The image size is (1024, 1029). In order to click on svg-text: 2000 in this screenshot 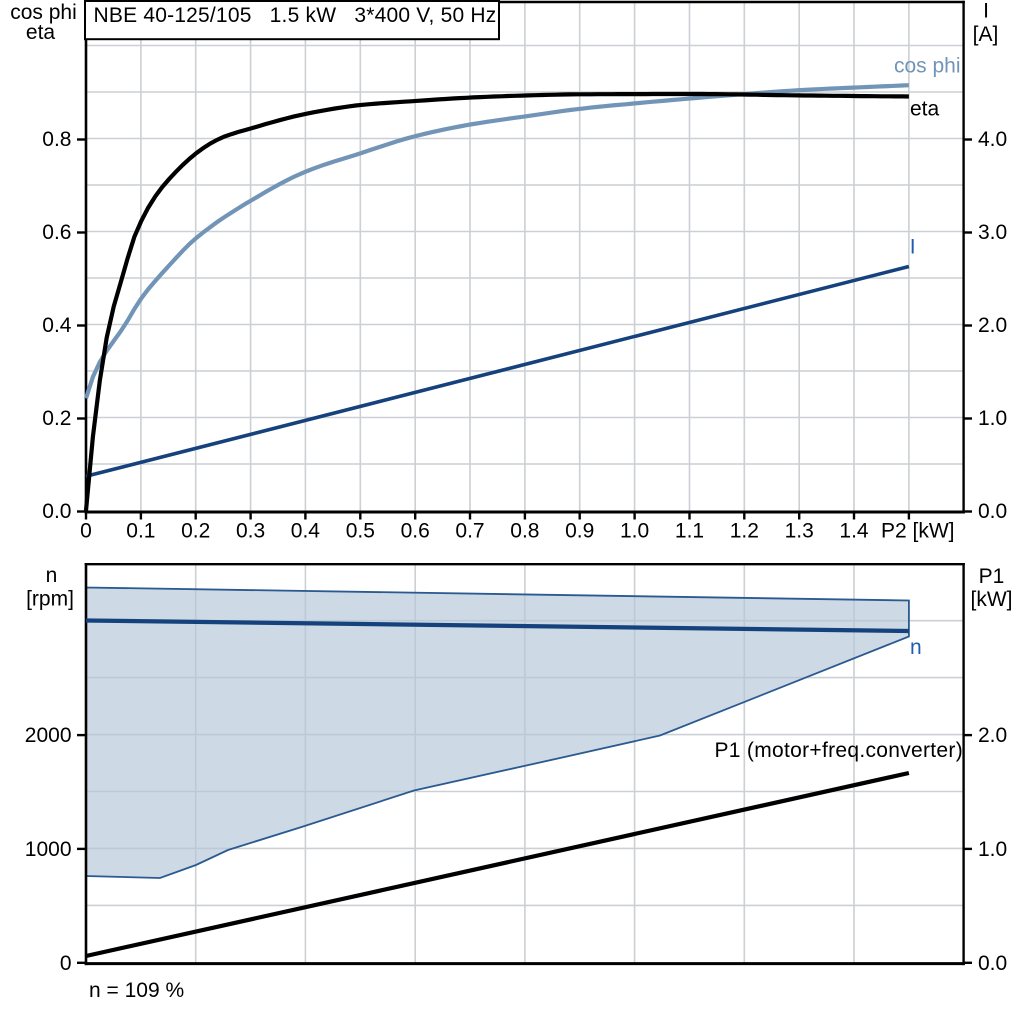, I will do `click(48, 735)`.